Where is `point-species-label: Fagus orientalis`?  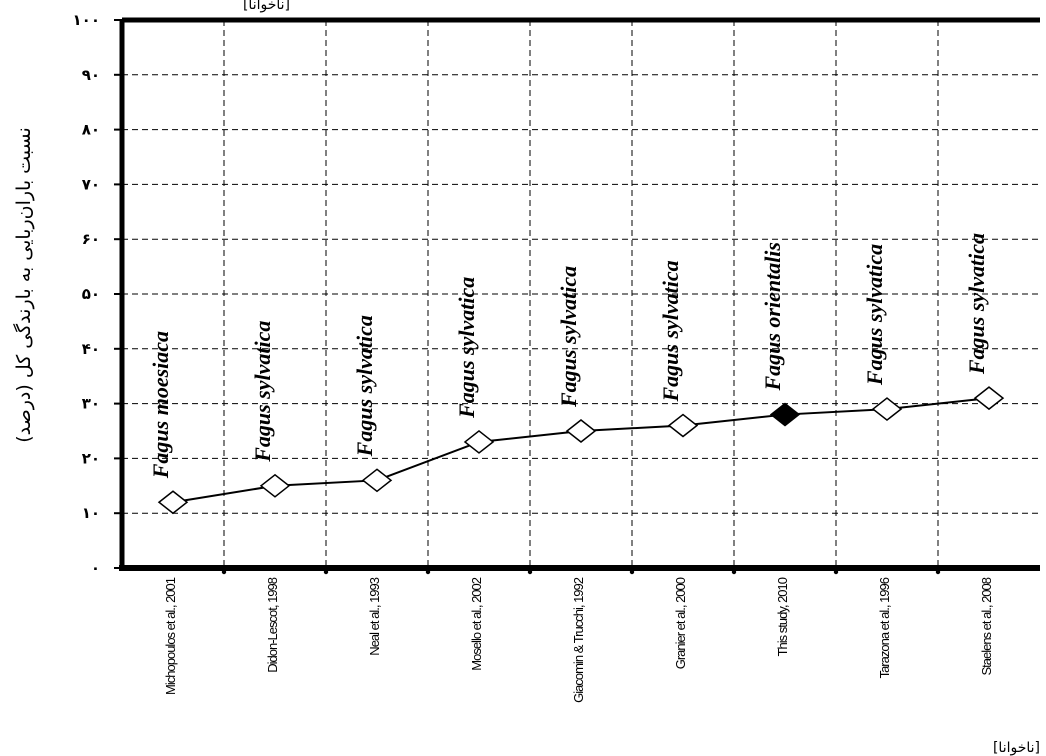 point-species-label: Fagus orientalis is located at coordinates (772, 317).